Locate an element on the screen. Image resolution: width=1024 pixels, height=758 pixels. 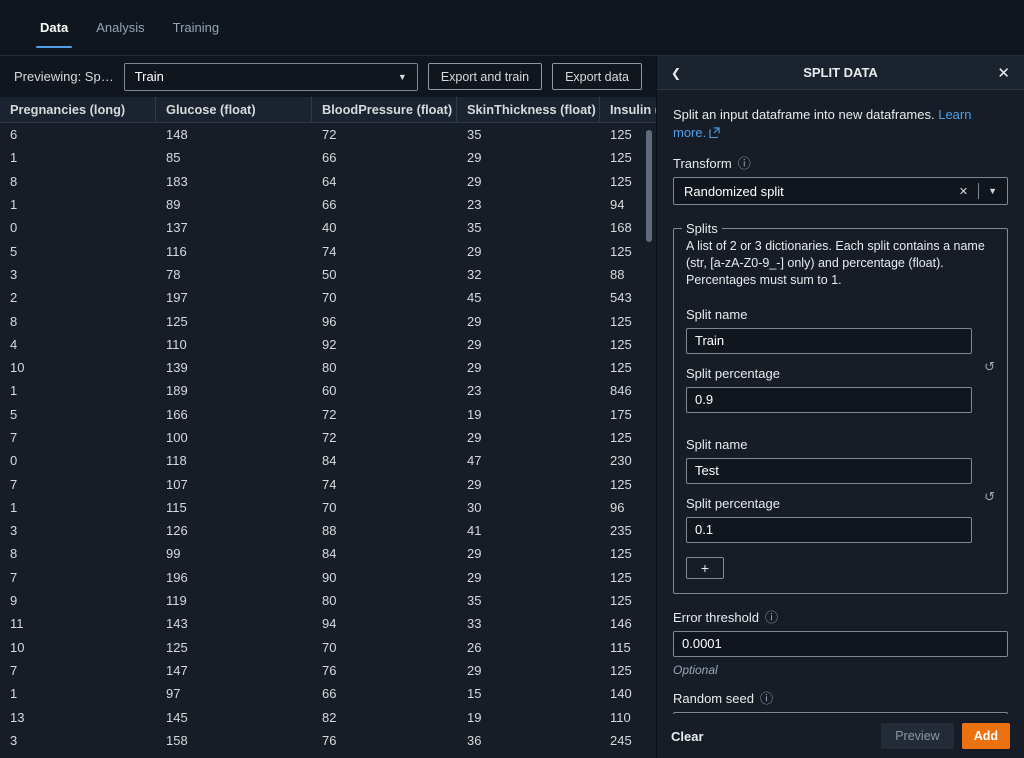
table-row: 1 85 66 29 125 is located at coordinates (328, 157).